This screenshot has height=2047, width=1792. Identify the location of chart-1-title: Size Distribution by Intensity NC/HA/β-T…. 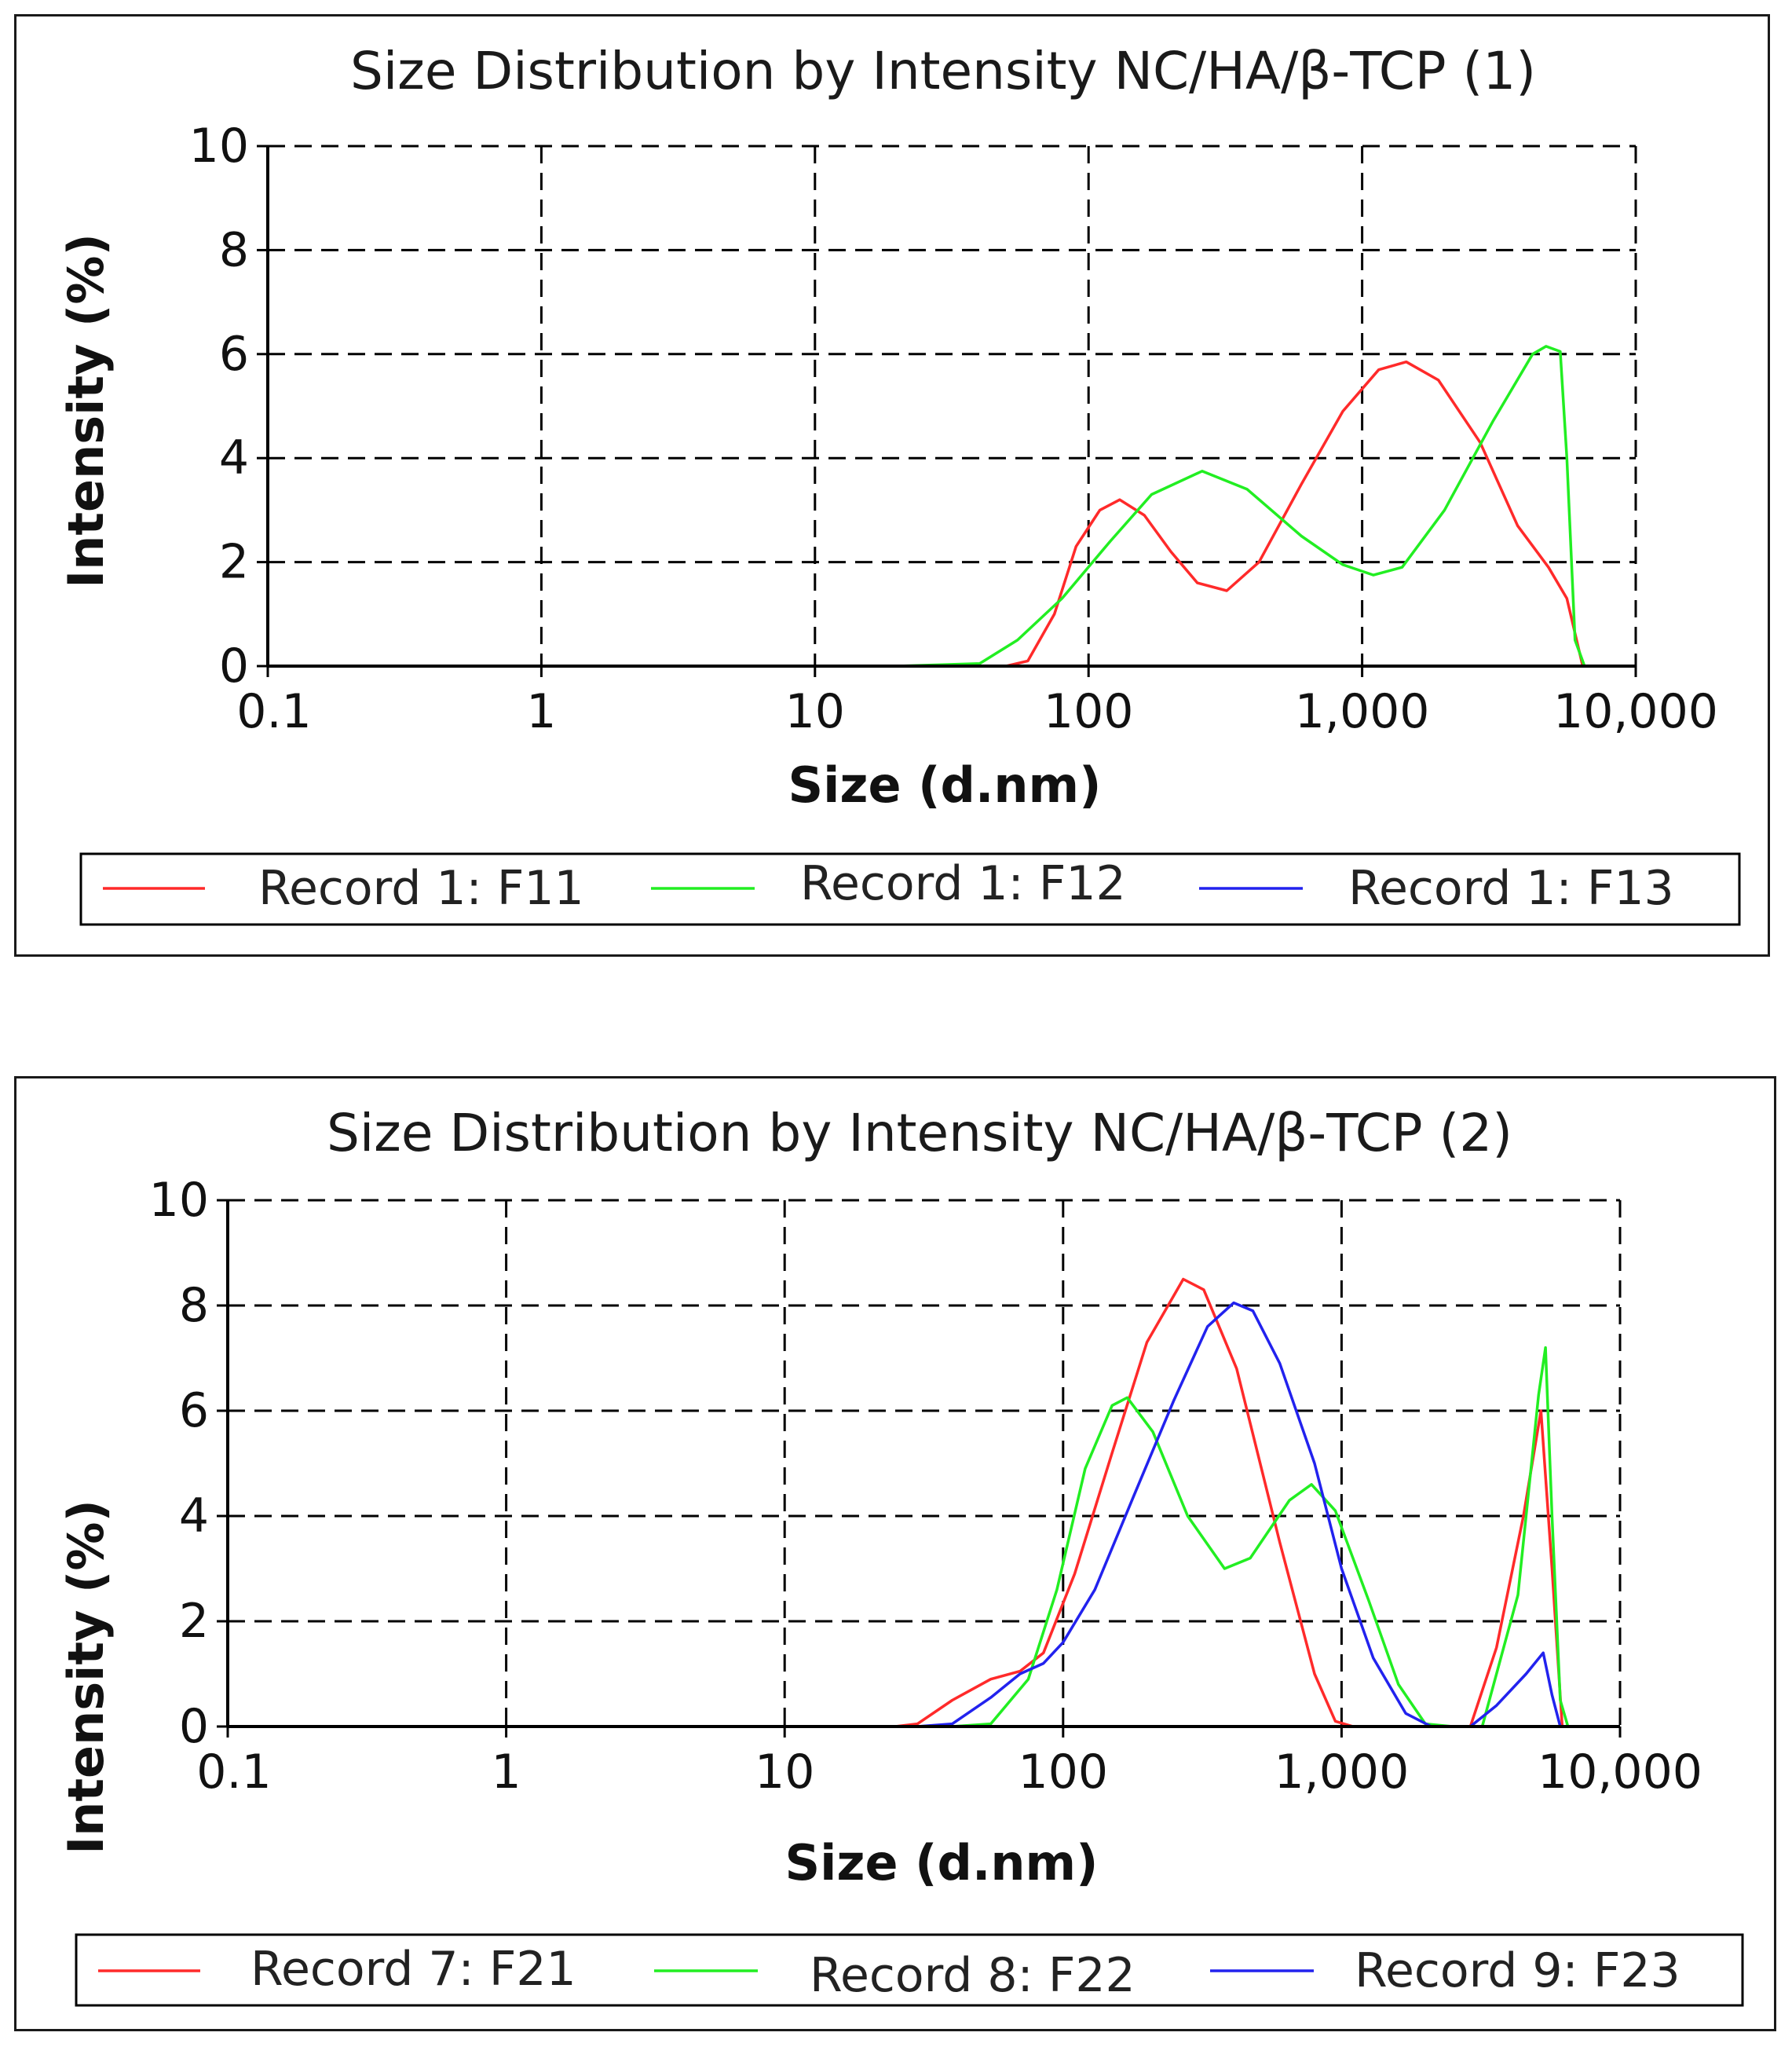
(943, 71).